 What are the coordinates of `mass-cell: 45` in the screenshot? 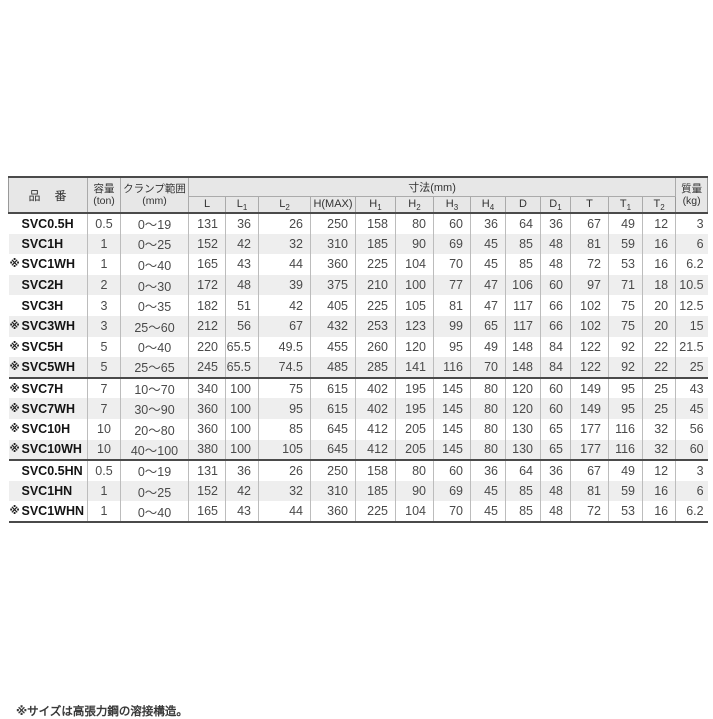 It's located at (696, 408).